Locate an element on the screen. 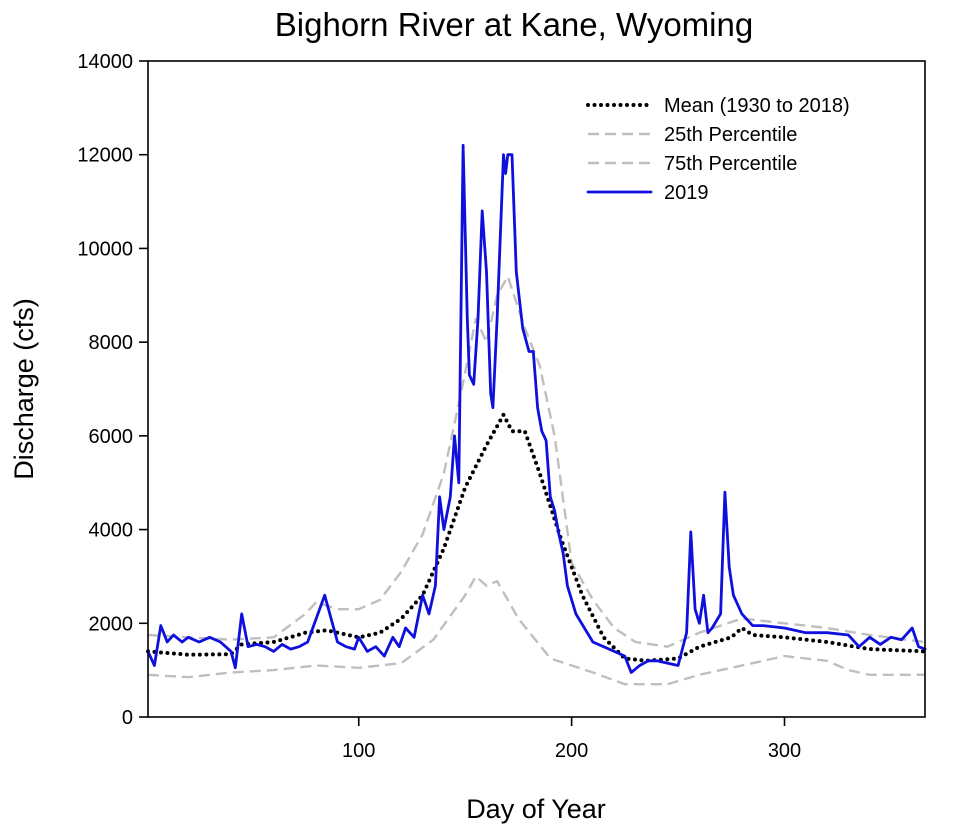  y-tick-label: 12000 is located at coordinates (105, 156).